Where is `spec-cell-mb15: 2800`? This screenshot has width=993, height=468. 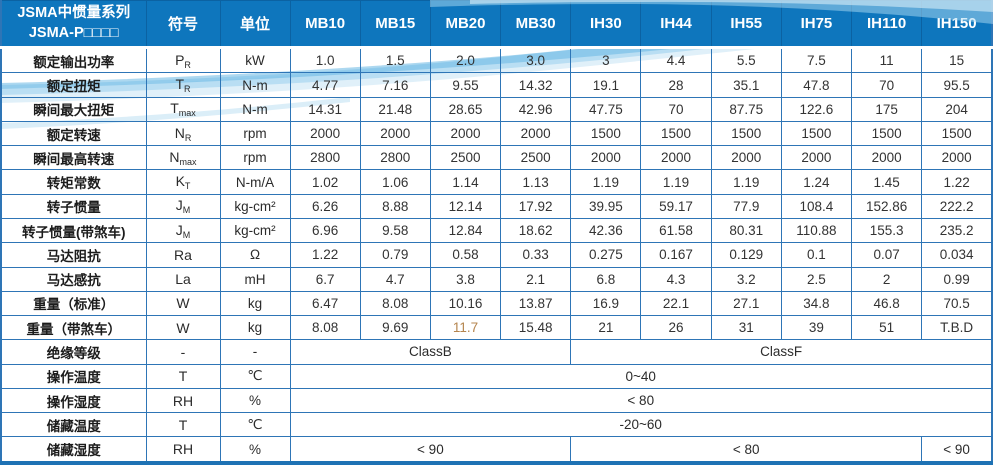 spec-cell-mb15: 2800 is located at coordinates (395, 158).